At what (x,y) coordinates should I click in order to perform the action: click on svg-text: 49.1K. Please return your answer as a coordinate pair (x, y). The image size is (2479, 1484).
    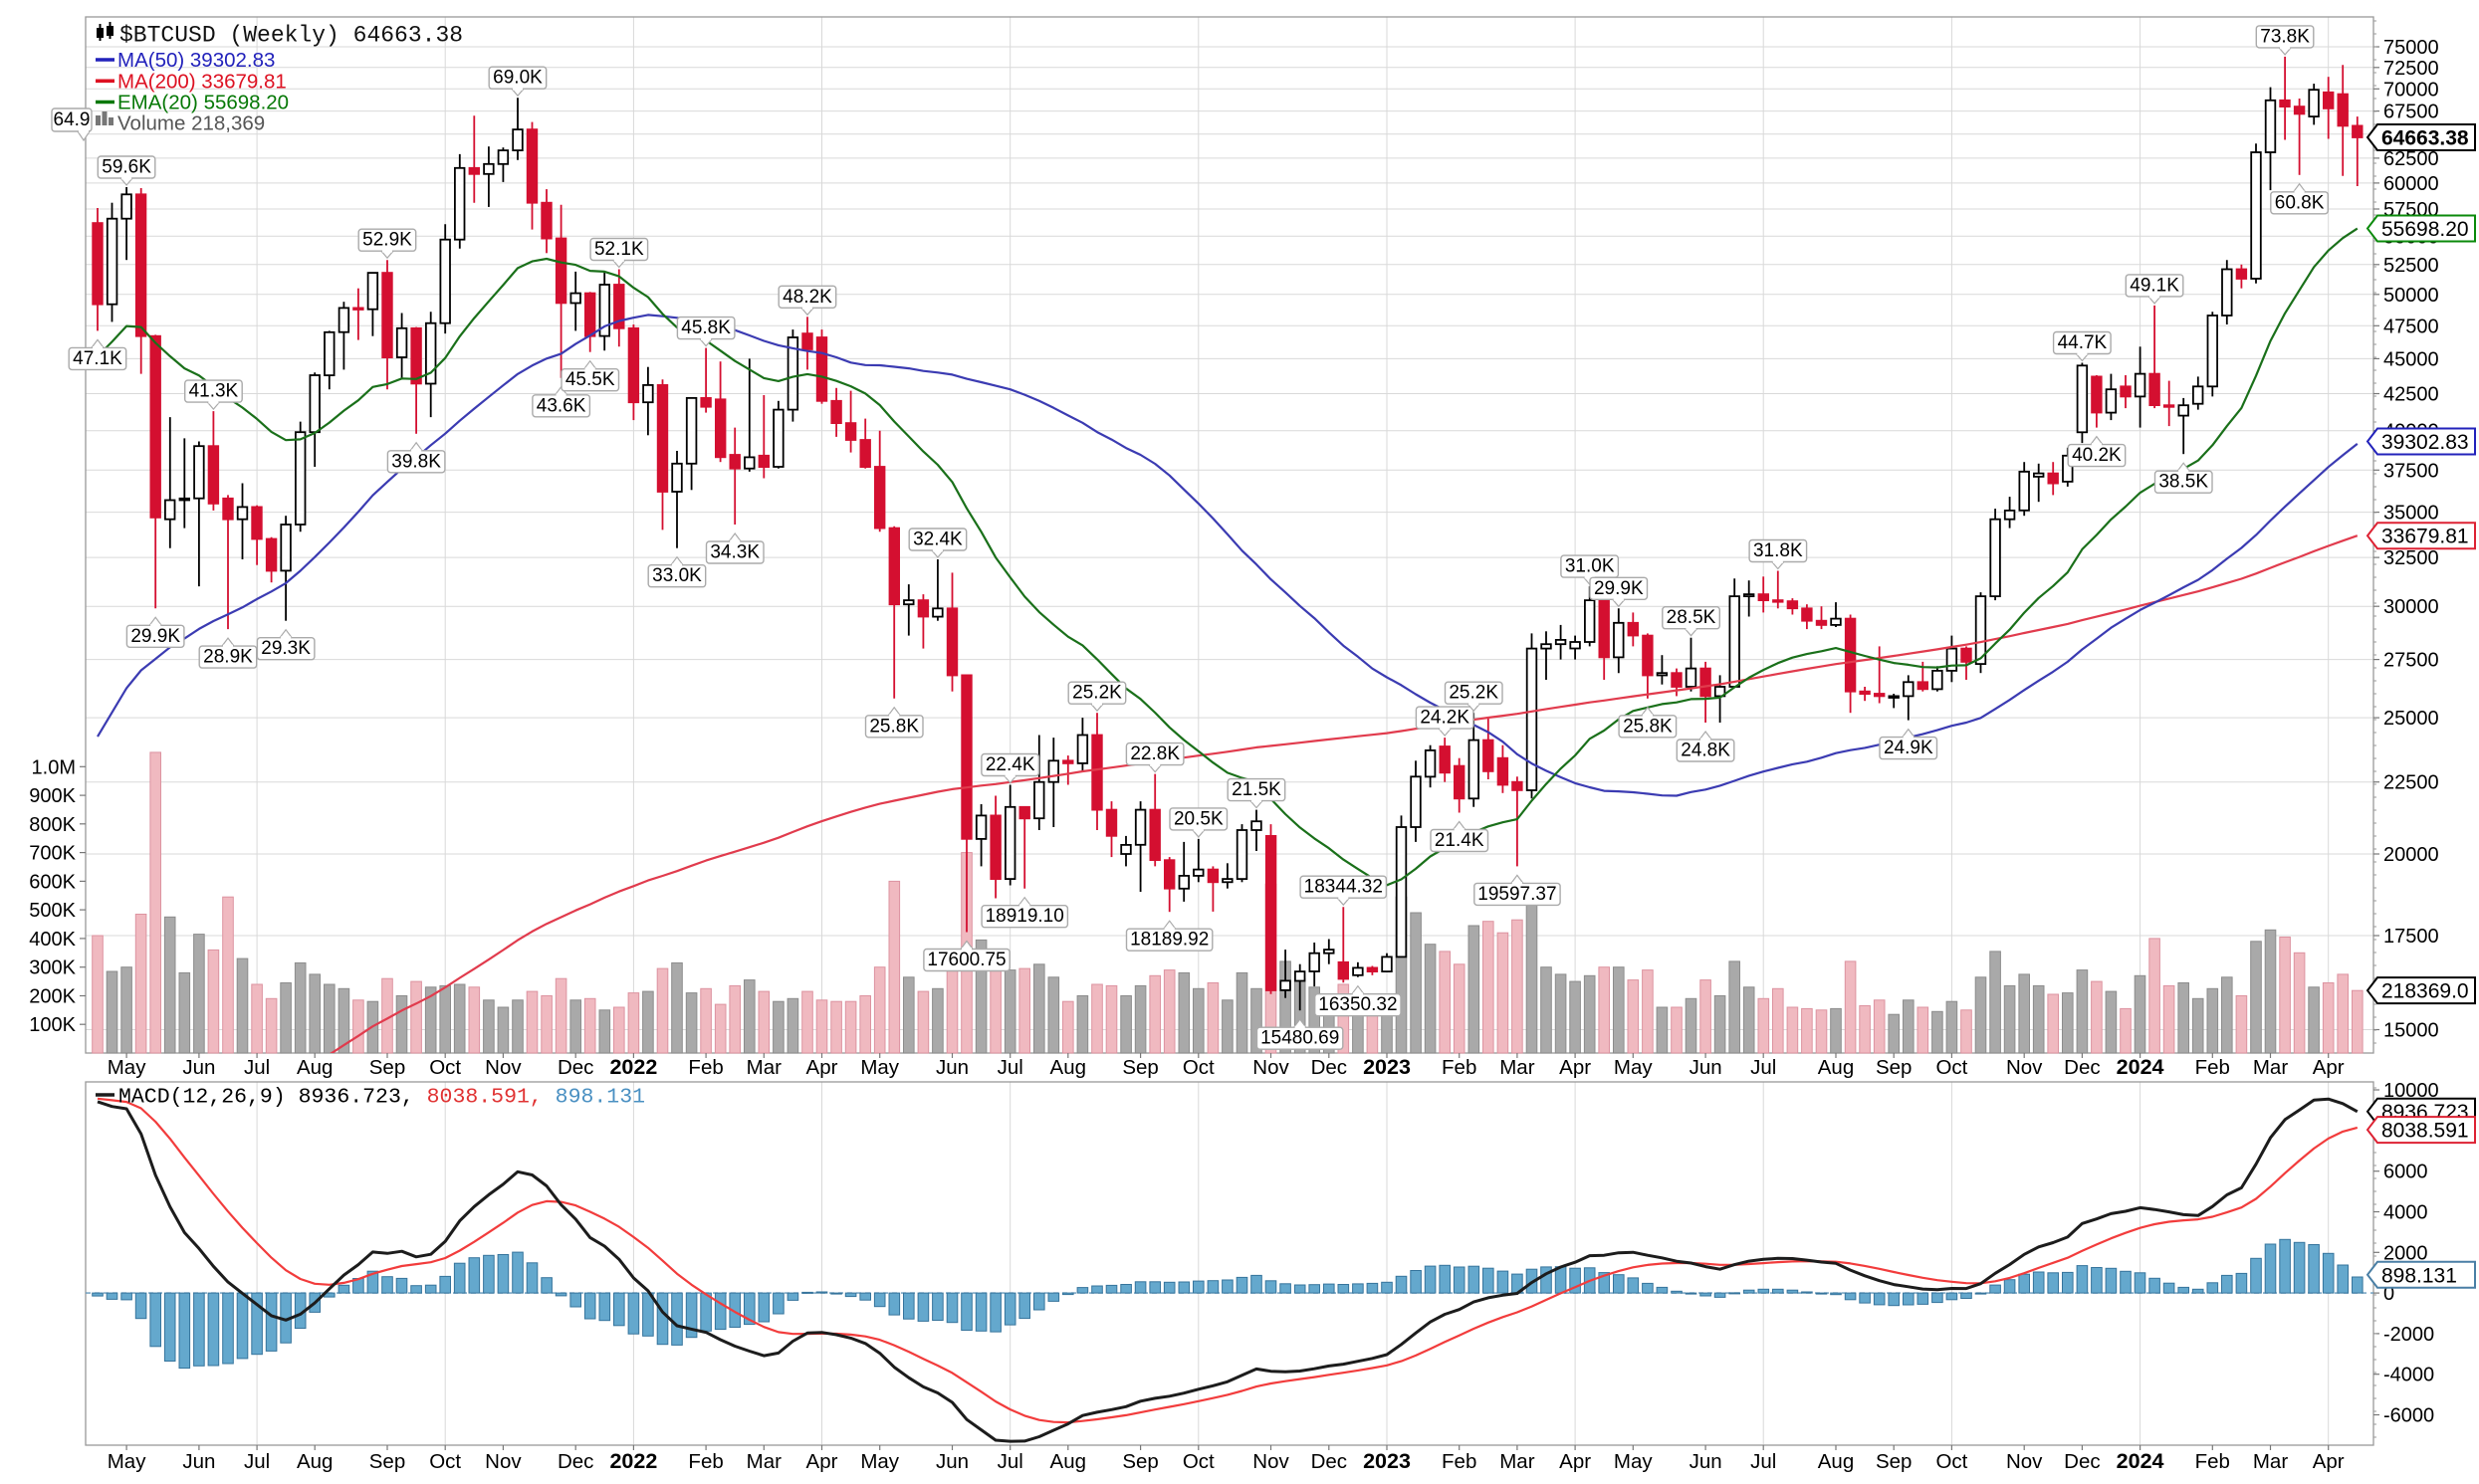
    Looking at the image, I should click on (2154, 285).